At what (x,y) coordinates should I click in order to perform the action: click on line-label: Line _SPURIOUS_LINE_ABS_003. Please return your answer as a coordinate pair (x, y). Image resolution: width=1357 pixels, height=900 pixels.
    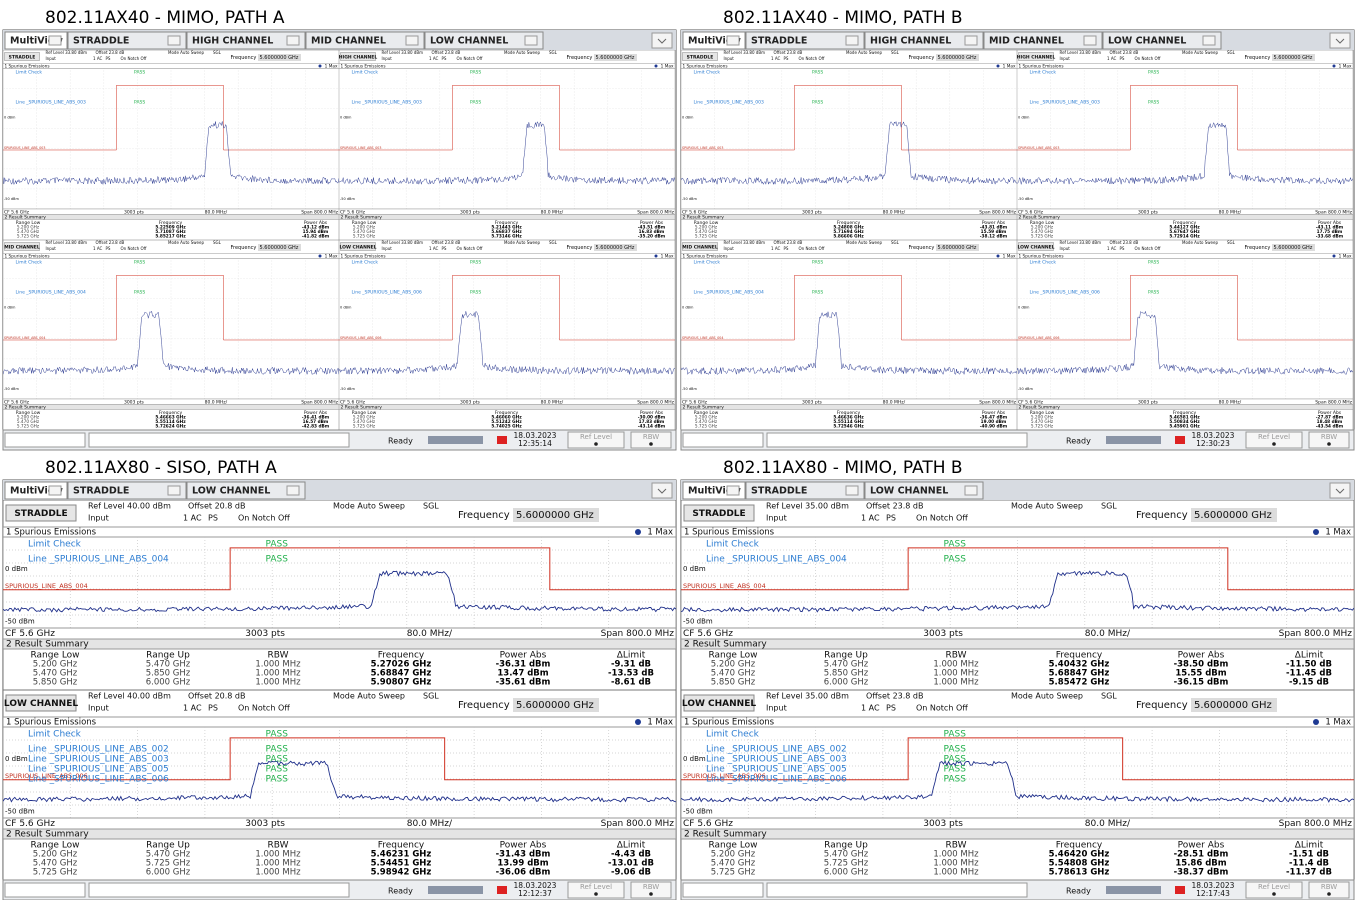
    Looking at the image, I should click on (51, 103).